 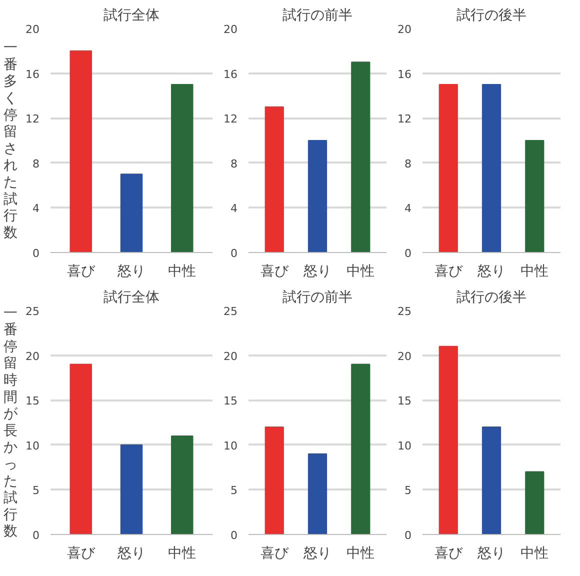 I want to click on text: 一番停留時間が長かった試行数, so click(x=11, y=422).